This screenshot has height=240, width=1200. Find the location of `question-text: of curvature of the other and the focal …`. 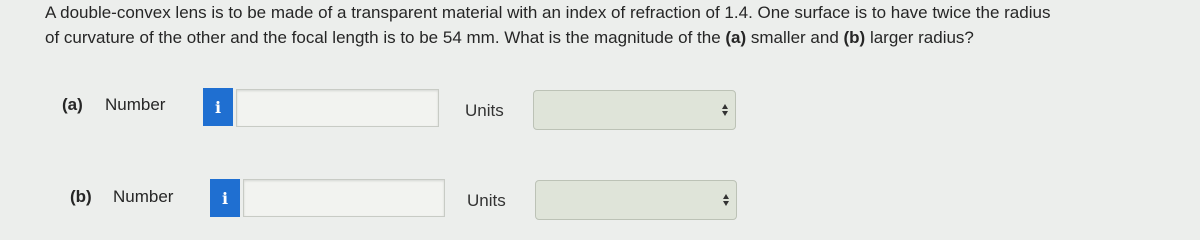

question-text: of curvature of the other and the focal … is located at coordinates (385, 37).